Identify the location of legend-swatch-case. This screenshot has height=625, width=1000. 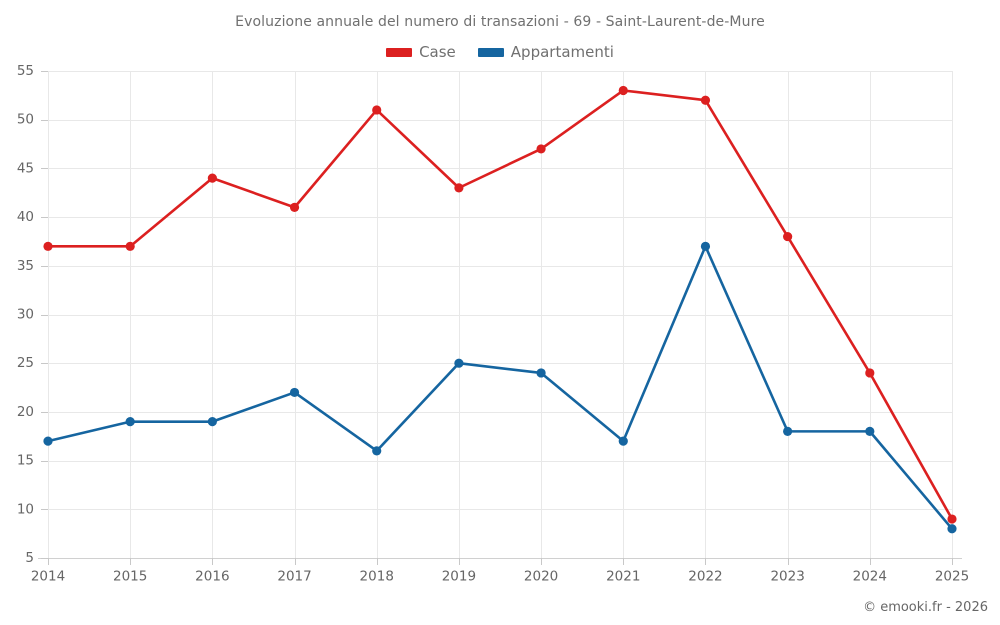
(399, 52).